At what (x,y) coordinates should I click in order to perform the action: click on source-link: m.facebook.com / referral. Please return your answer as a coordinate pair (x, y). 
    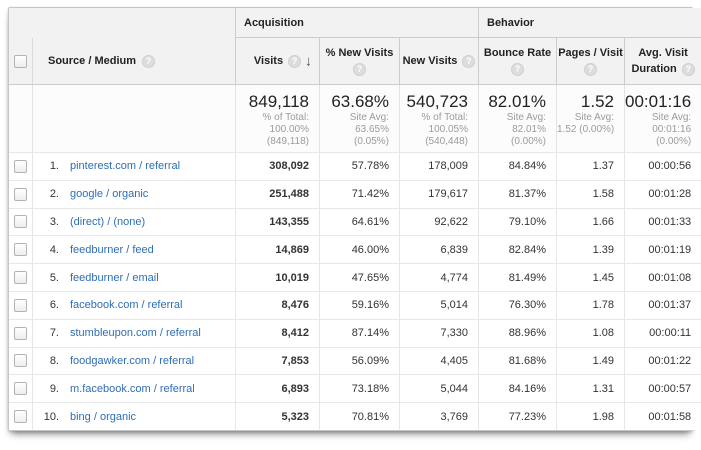
    Looking at the image, I should click on (132, 388).